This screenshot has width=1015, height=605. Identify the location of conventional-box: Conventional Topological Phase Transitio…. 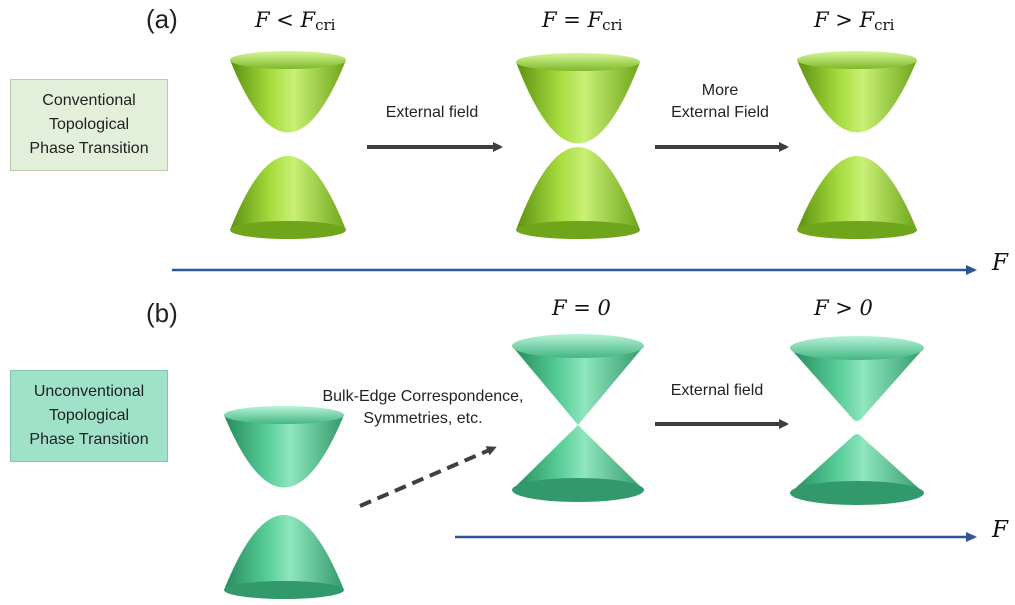
(89, 125).